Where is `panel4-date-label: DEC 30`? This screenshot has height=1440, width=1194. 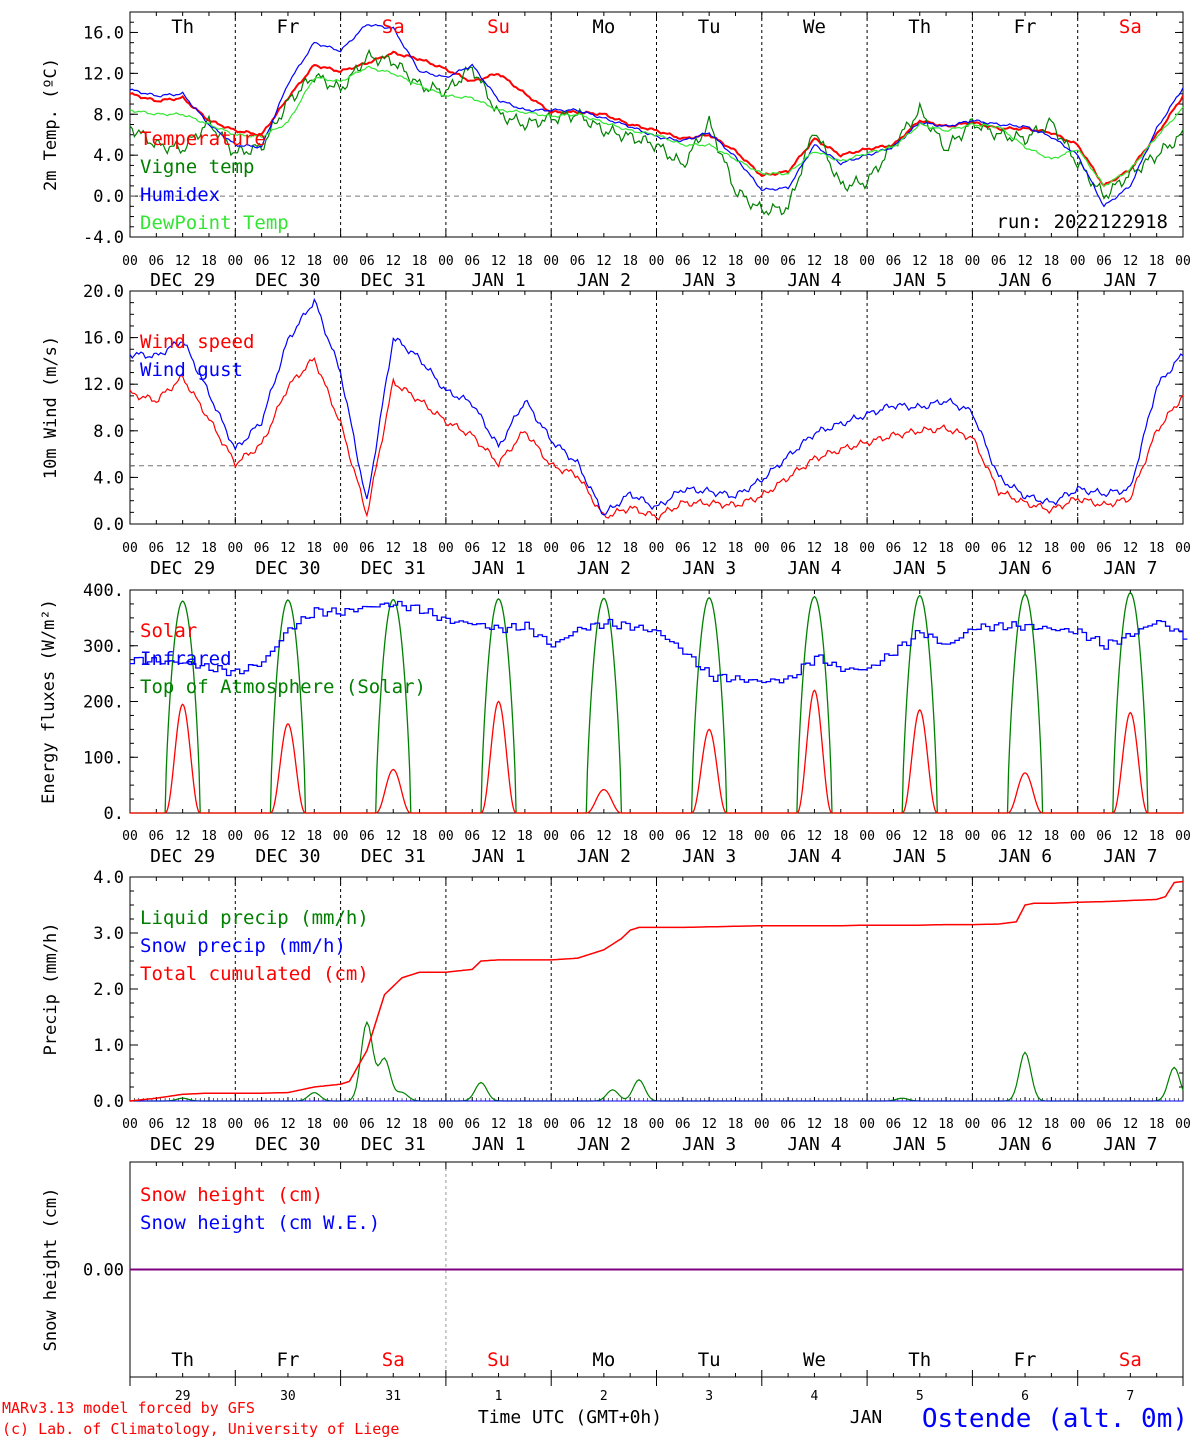 panel4-date-label: DEC 30 is located at coordinates (287, 1144).